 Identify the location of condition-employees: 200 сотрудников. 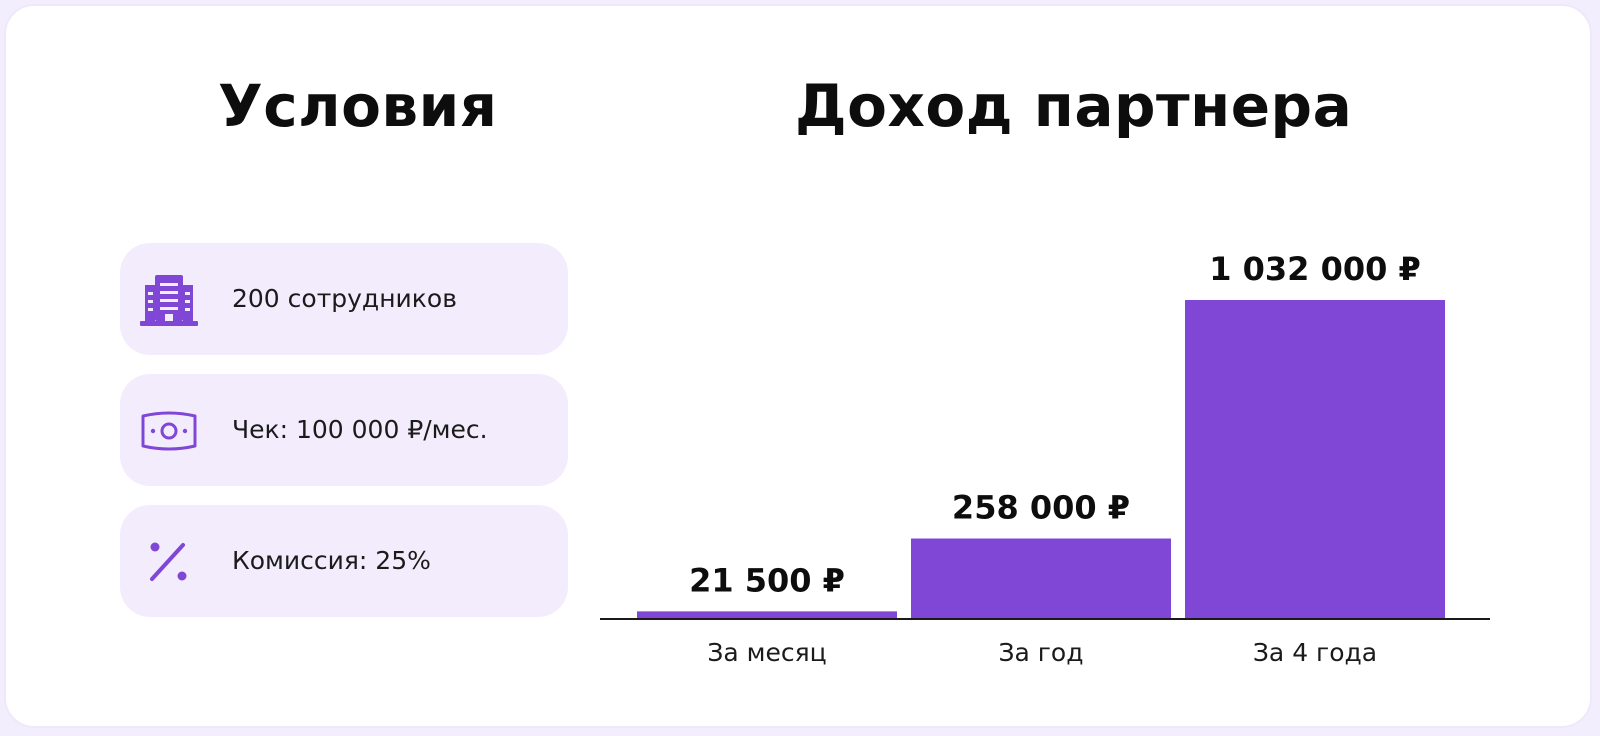
(344, 299).